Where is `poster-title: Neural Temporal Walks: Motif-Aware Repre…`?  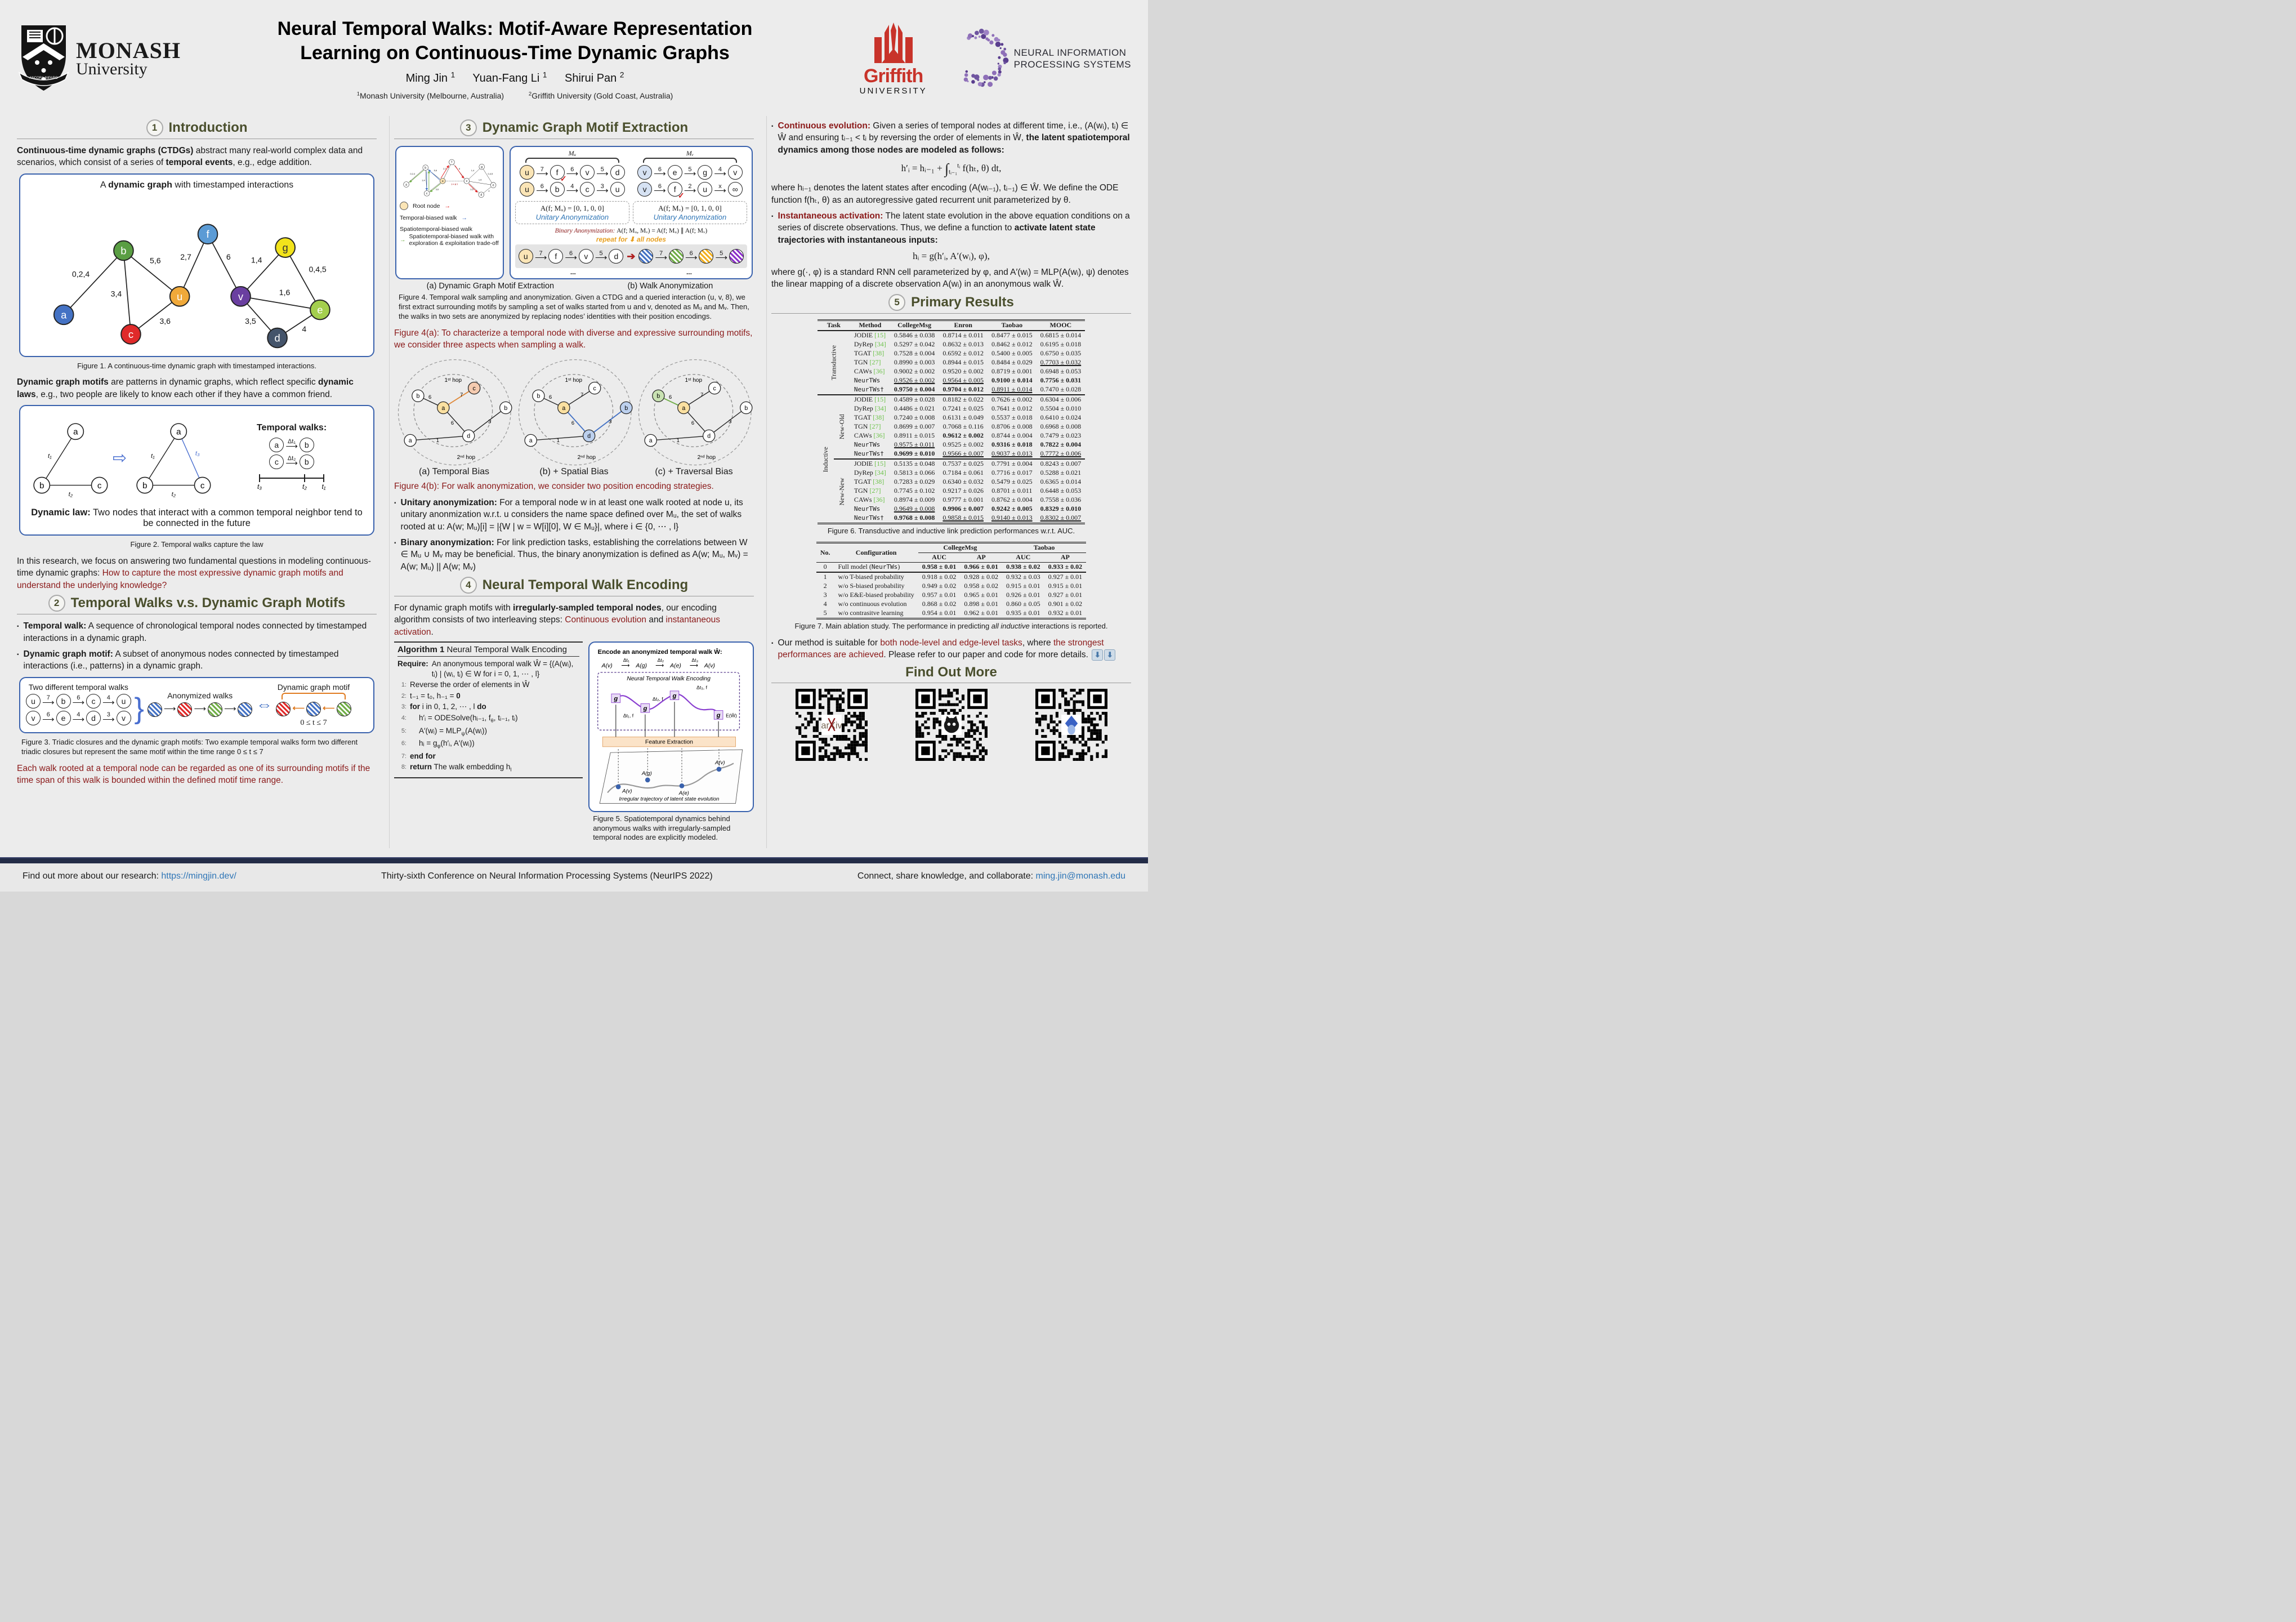
poster-title: Neural Temporal Walks: Motif-Aware Repre… is located at coordinates (515, 41).